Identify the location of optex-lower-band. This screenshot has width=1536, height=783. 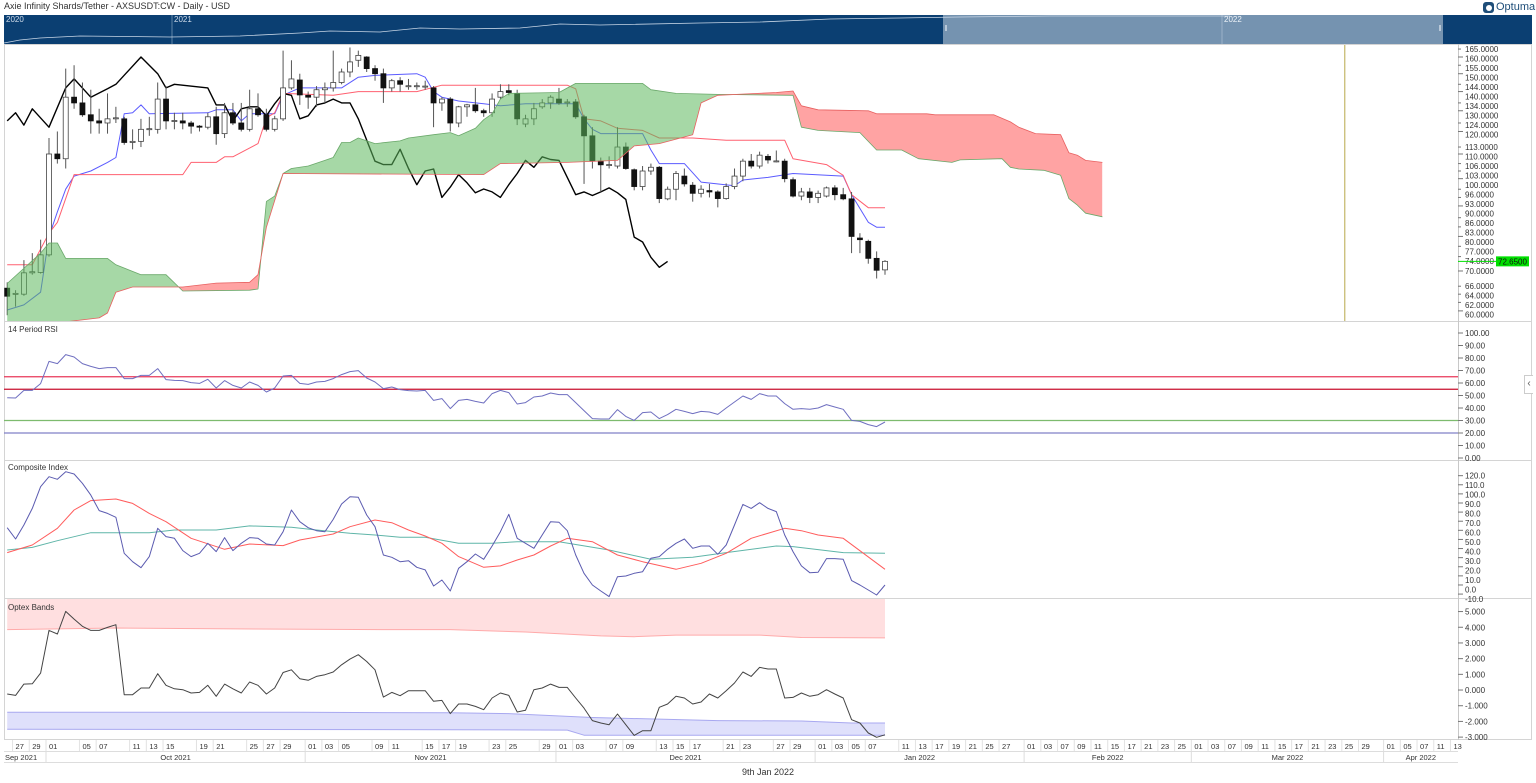
(446, 724).